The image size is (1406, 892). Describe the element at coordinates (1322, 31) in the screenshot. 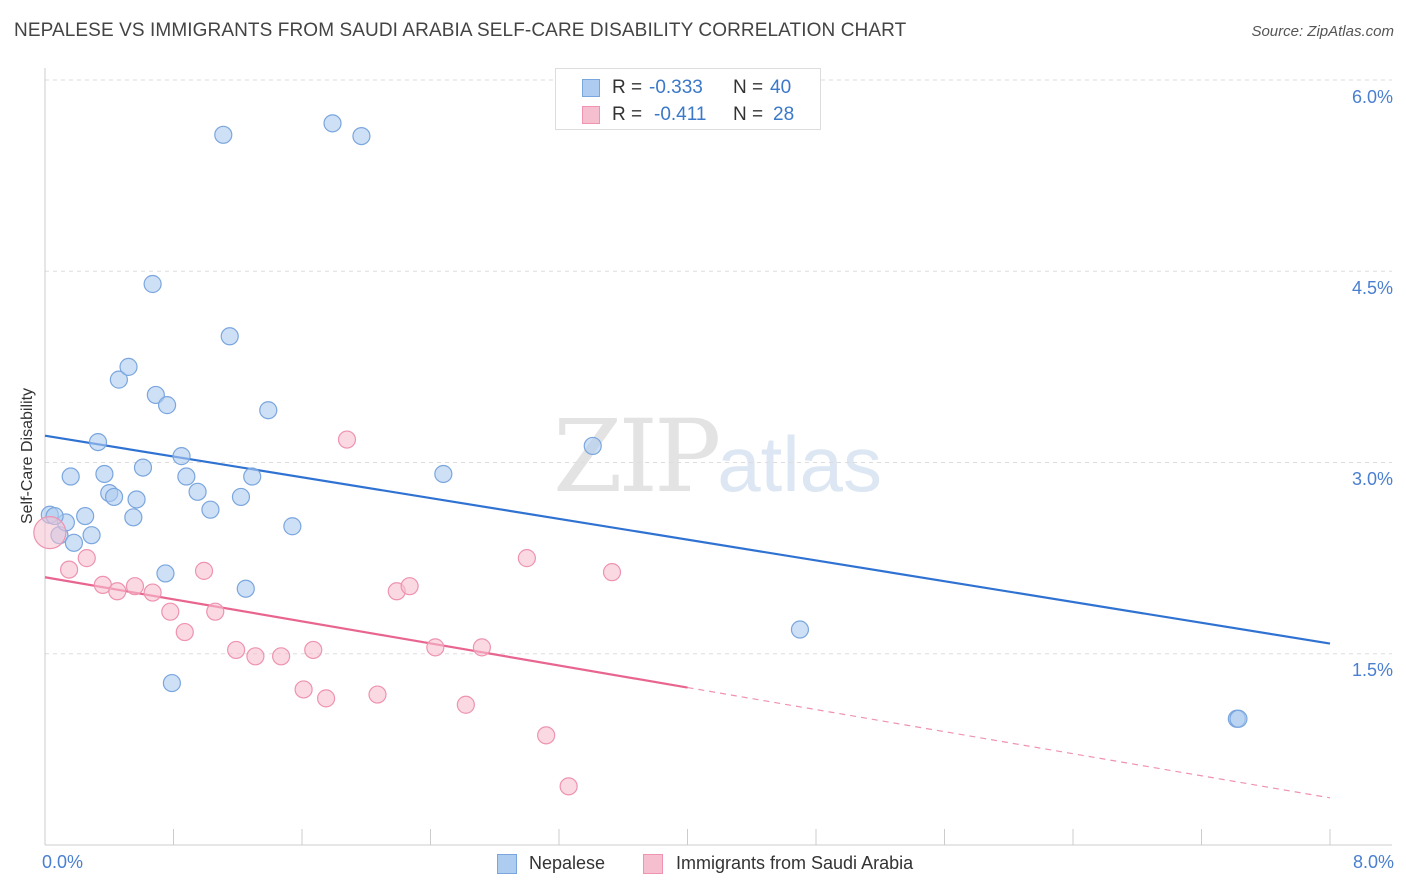

I see `source-label: Source: ZipAtlas.com` at that location.